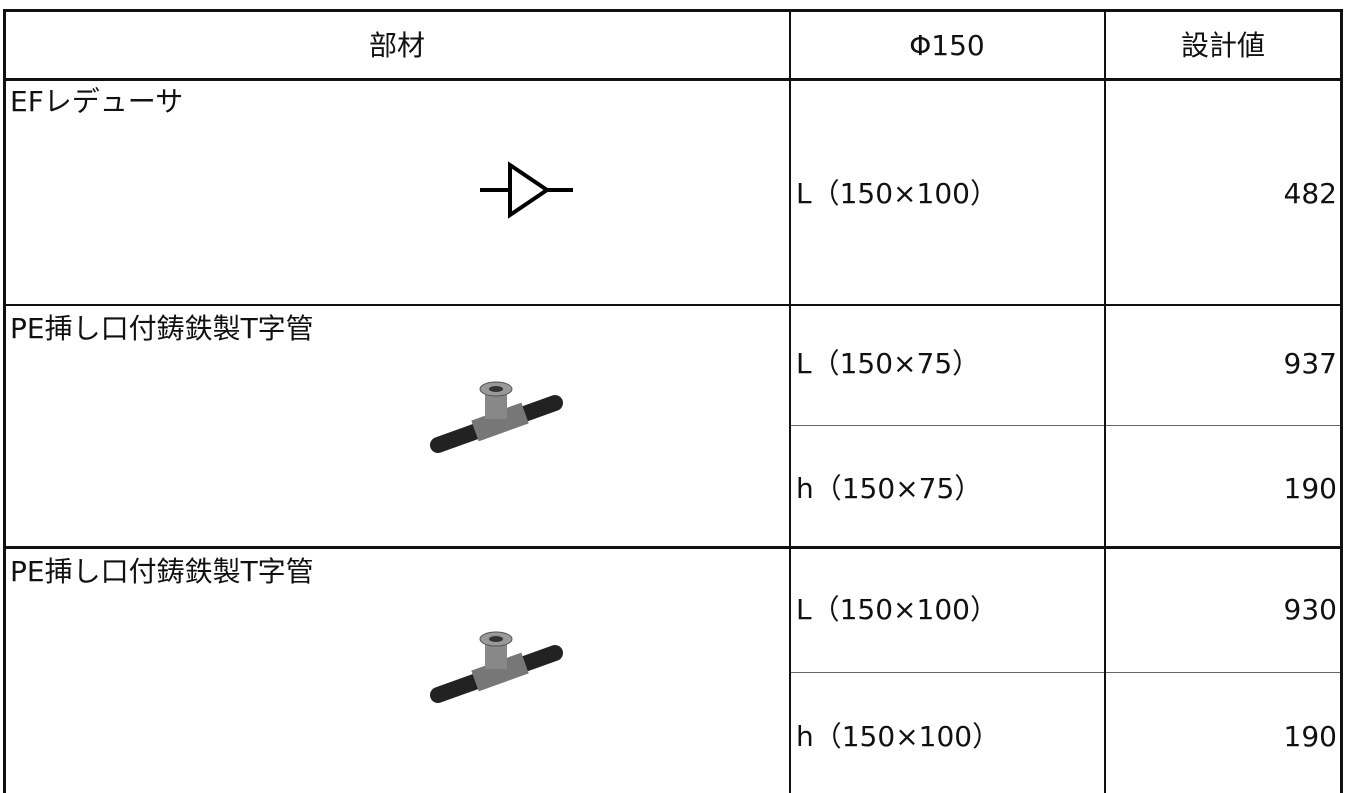 The height and width of the screenshot is (793, 1347). What do you see at coordinates (397, 45) in the screenshot?
I see `header-cell: 部材` at bounding box center [397, 45].